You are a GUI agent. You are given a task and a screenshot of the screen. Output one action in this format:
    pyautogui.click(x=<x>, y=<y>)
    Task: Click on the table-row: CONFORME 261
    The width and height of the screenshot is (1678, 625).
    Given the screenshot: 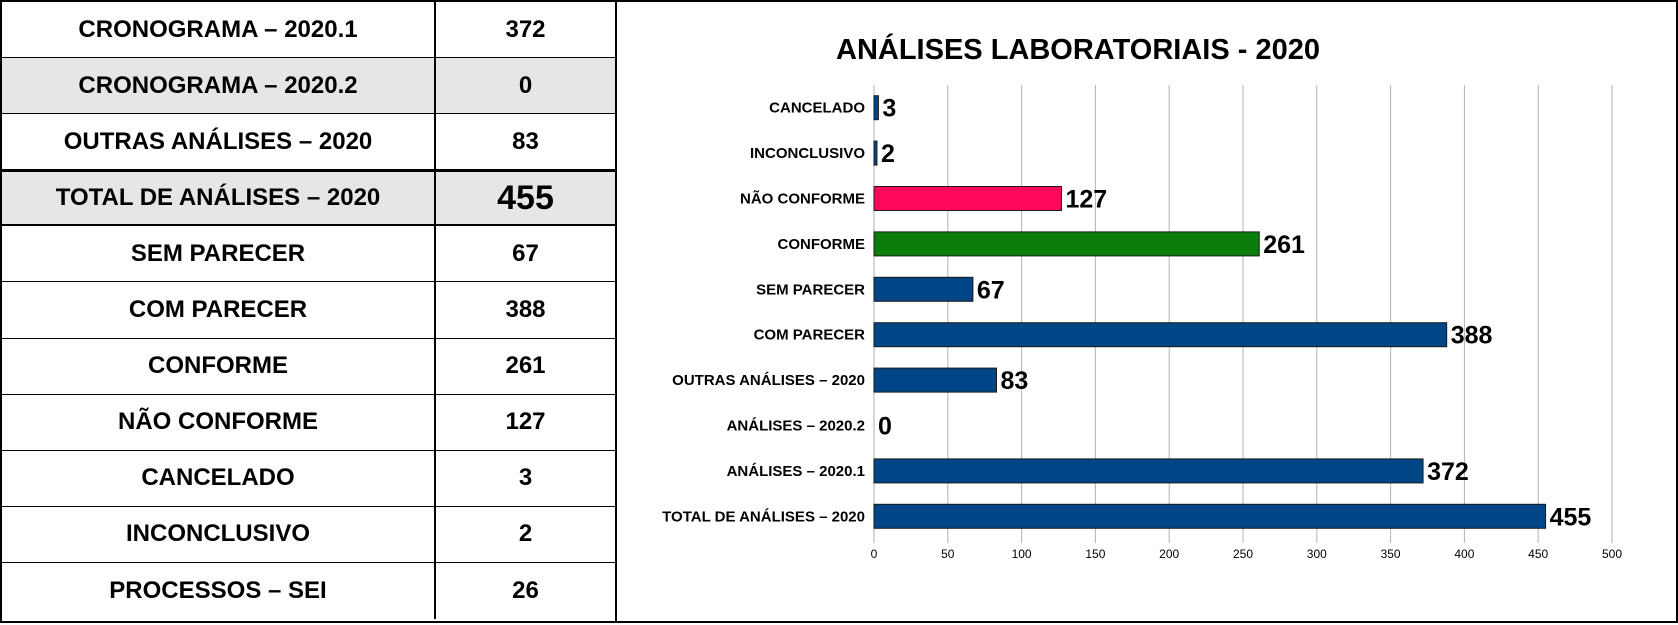 What is the action you would take?
    pyautogui.click(x=308, y=366)
    